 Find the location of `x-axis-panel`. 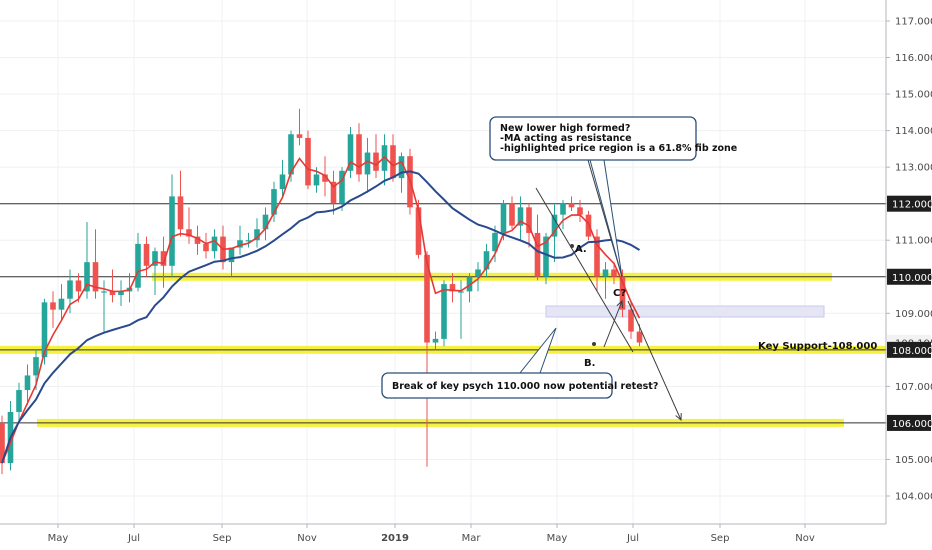

x-axis-panel is located at coordinates (443, 537).